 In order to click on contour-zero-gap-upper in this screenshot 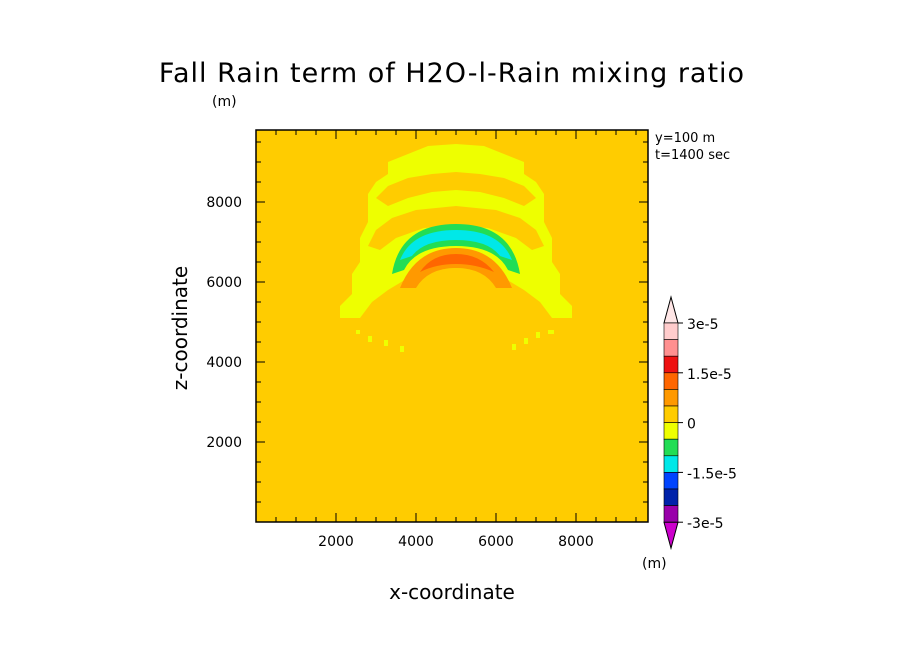, I will do `click(456, 189)`.